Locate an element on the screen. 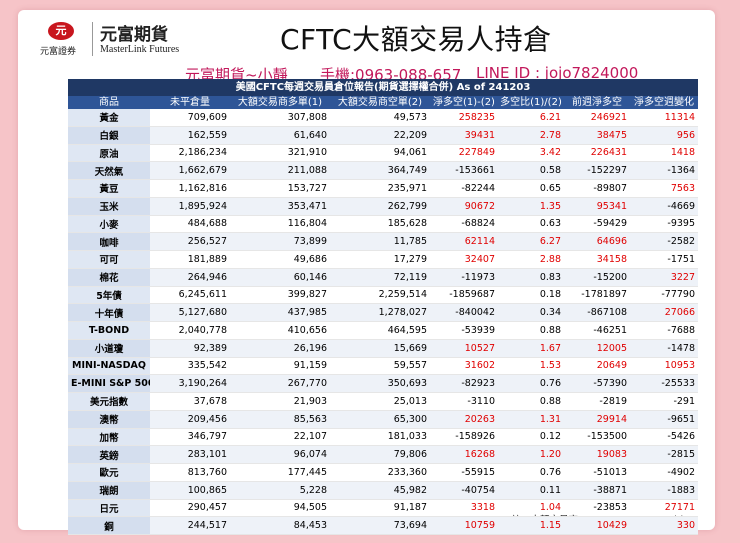 This screenshot has height=543, width=740. cell-net: 39431 is located at coordinates (464, 135).